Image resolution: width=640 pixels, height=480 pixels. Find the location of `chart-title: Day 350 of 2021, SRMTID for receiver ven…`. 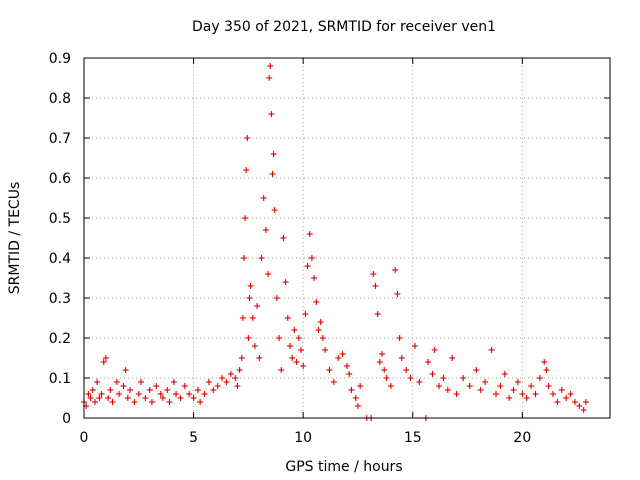

chart-title: Day 350 of 2021, SRMTID for receiver ven… is located at coordinates (344, 27).